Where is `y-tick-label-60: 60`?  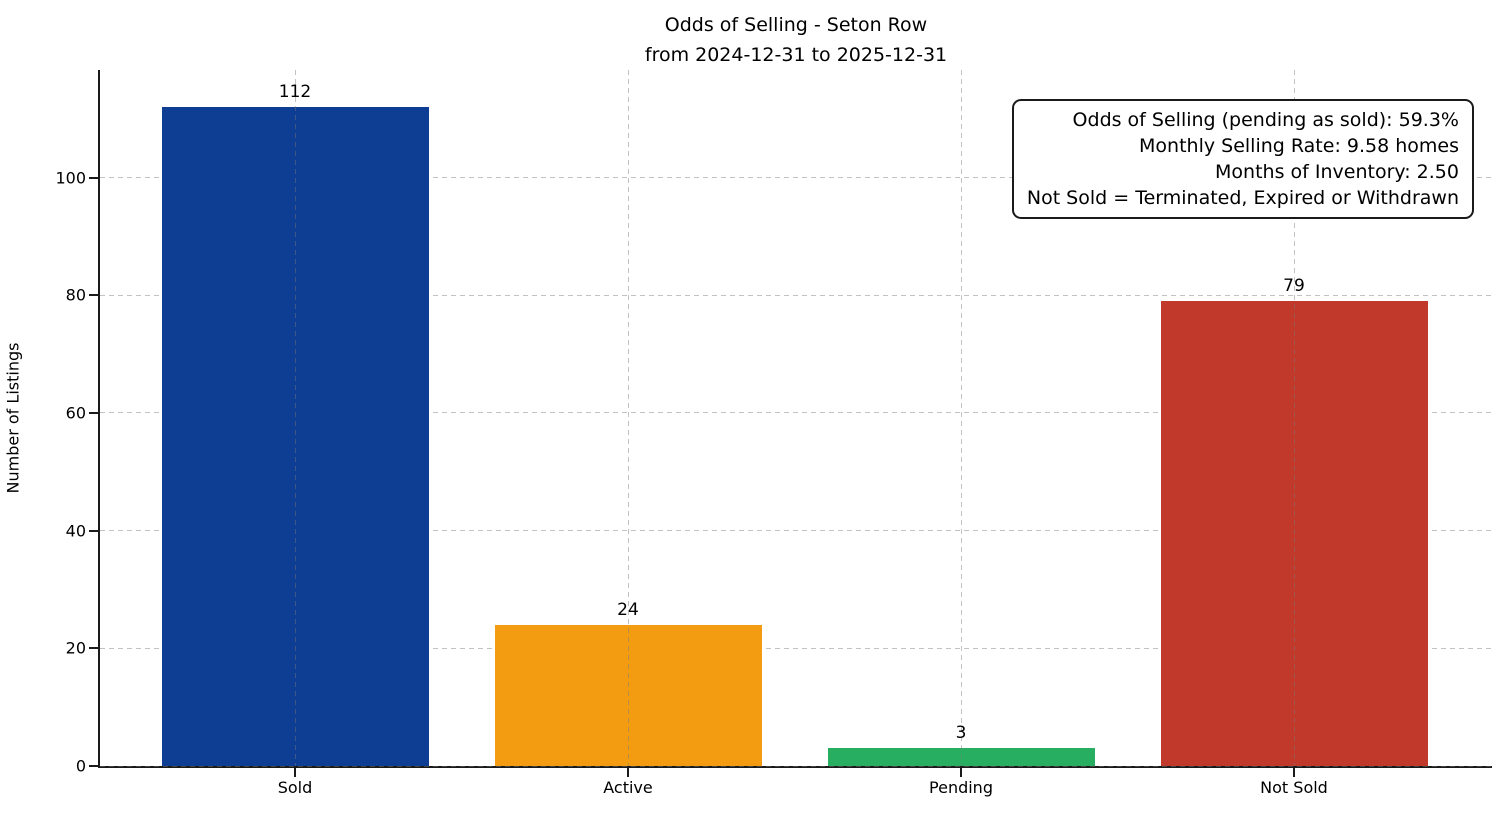
y-tick-label-60: 60 is located at coordinates (75, 413).